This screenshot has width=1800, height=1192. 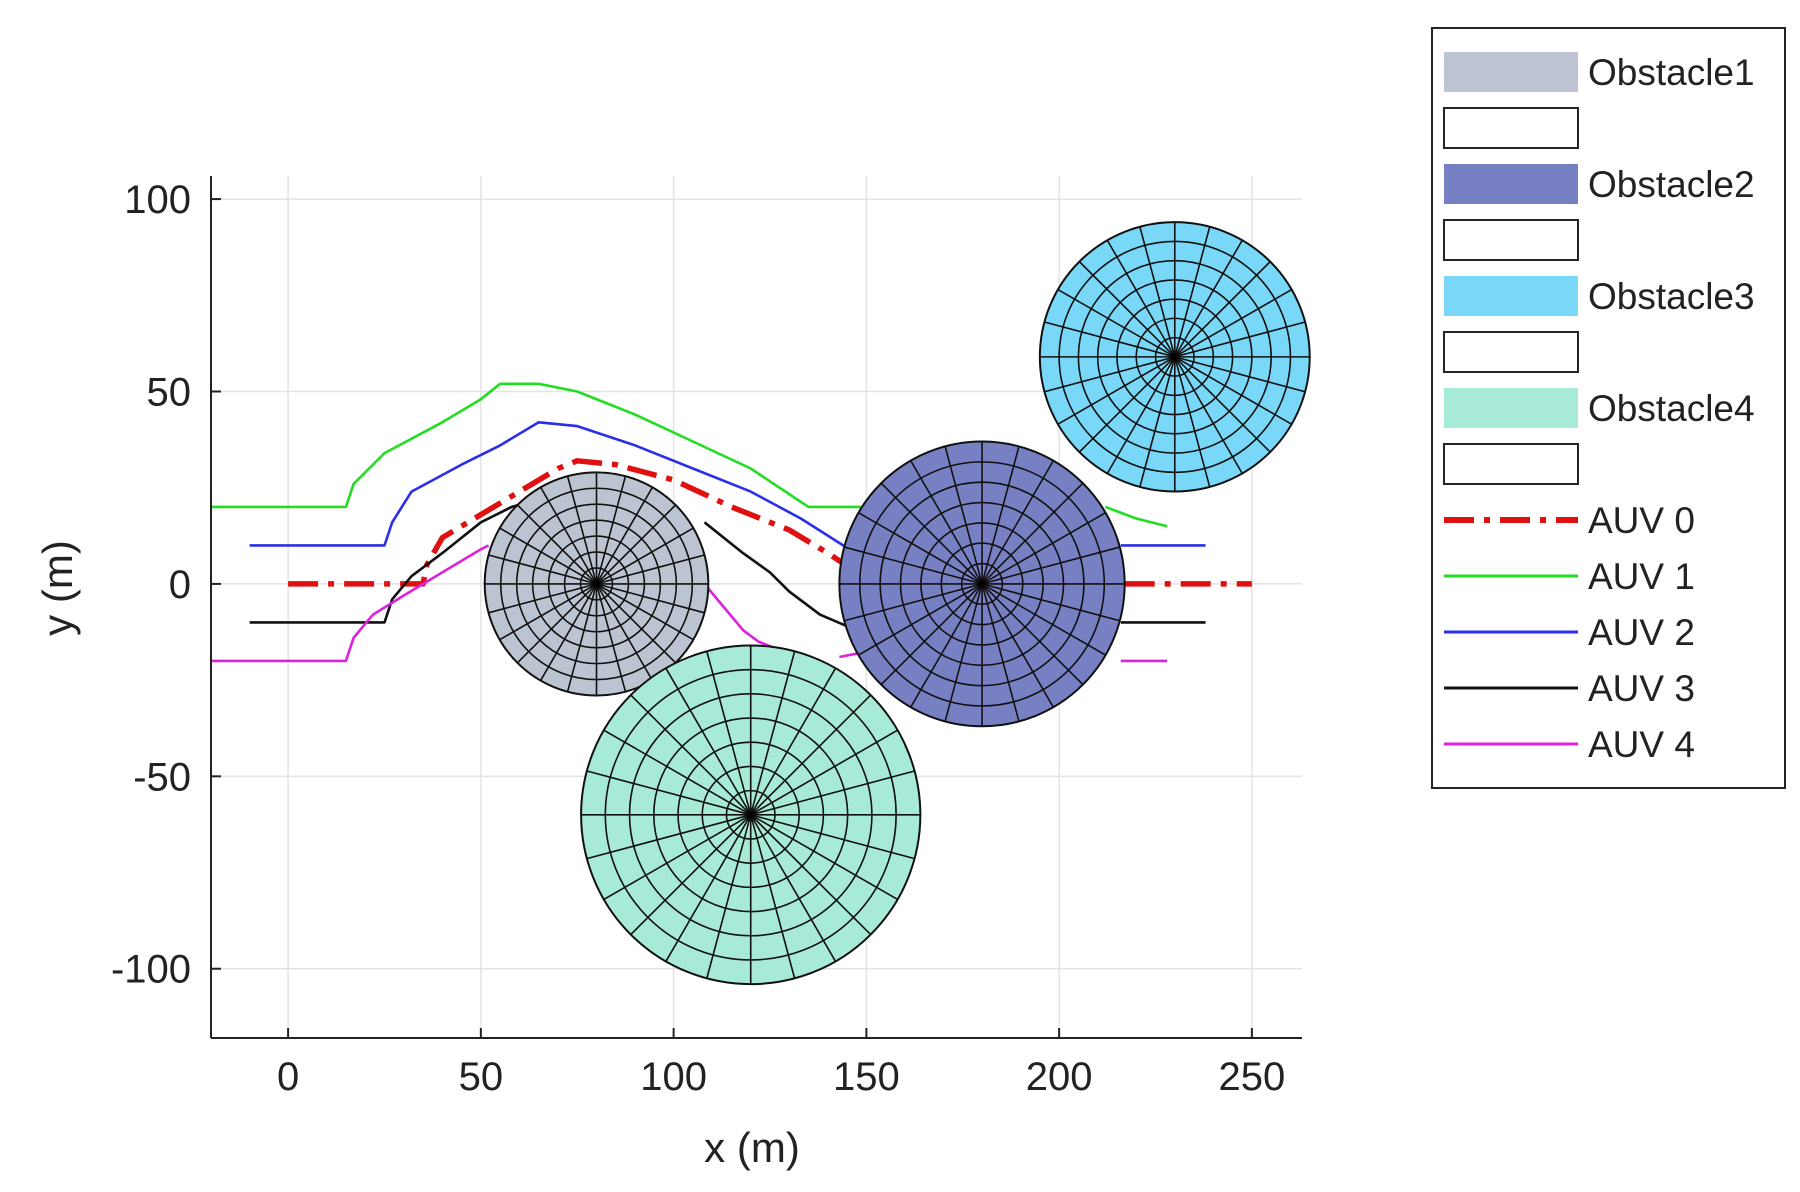 What do you see at coordinates (1671, 408) in the screenshot?
I see `legend-label: Obstacle4` at bounding box center [1671, 408].